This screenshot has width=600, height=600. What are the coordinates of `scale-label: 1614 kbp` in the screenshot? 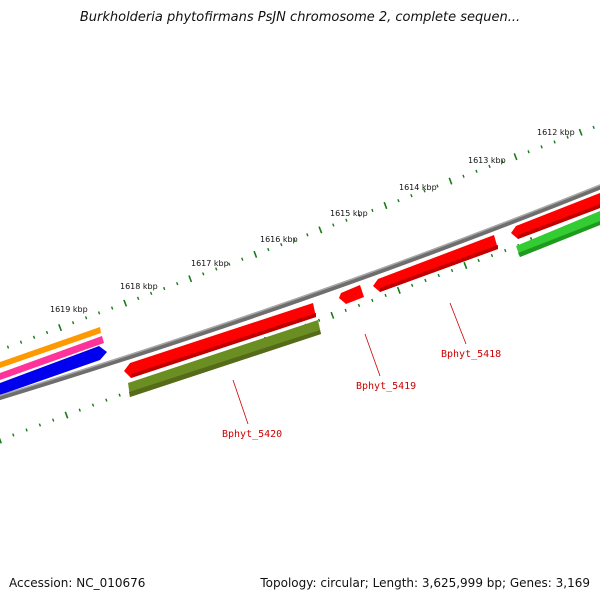 It's located at (418, 187).